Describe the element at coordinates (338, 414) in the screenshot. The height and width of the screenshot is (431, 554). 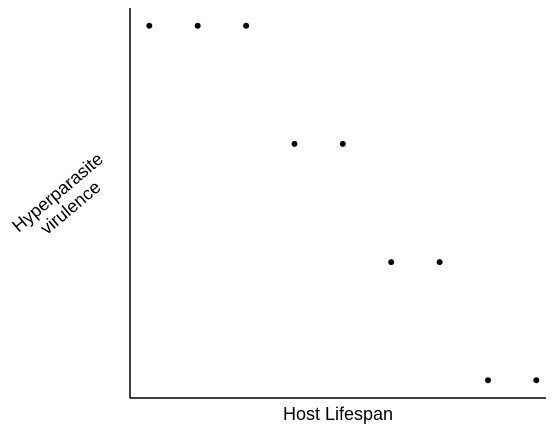
I see `x-axis-label: Host Lifespan` at that location.